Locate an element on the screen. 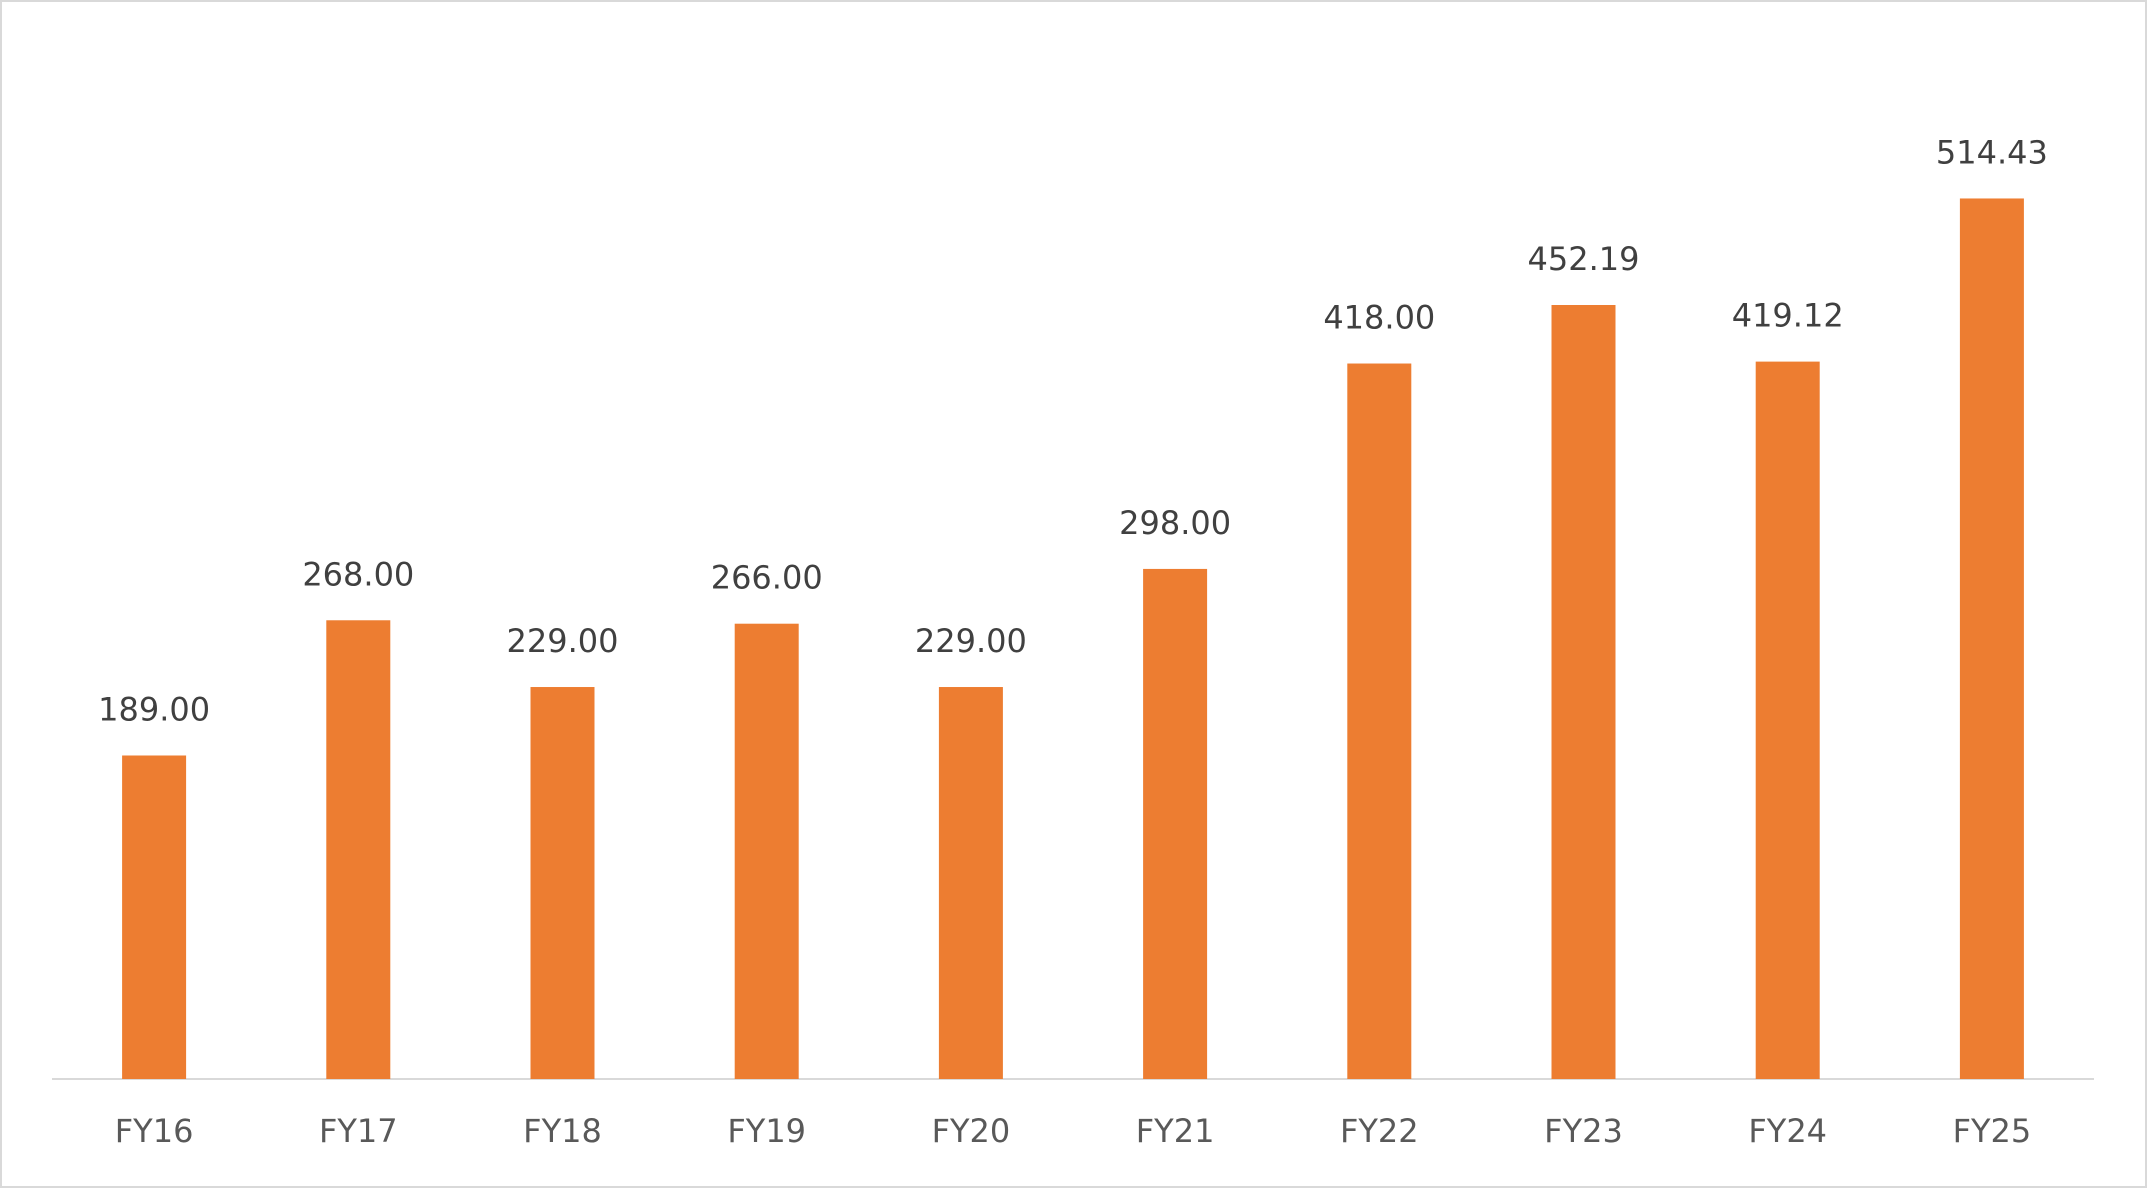 The image size is (2147, 1188). x-tick-label: FY17 is located at coordinates (358, 1131).